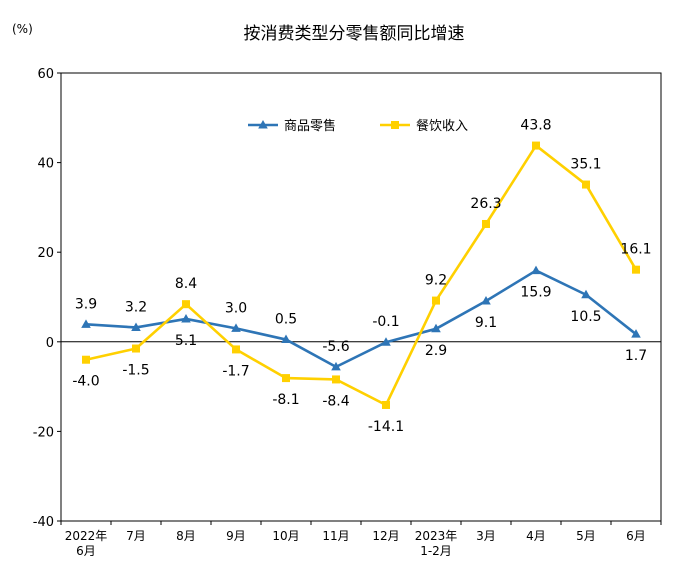  I want to click on data-label: 43.8, so click(535, 126).